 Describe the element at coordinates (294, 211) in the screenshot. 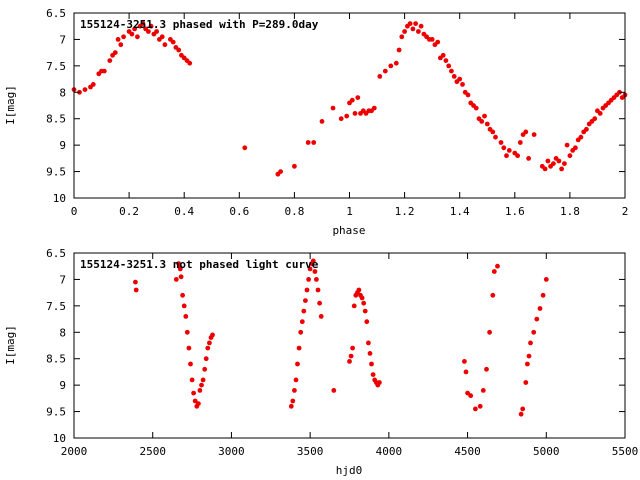

I see `phased-x-tick-label: 0.8` at that location.